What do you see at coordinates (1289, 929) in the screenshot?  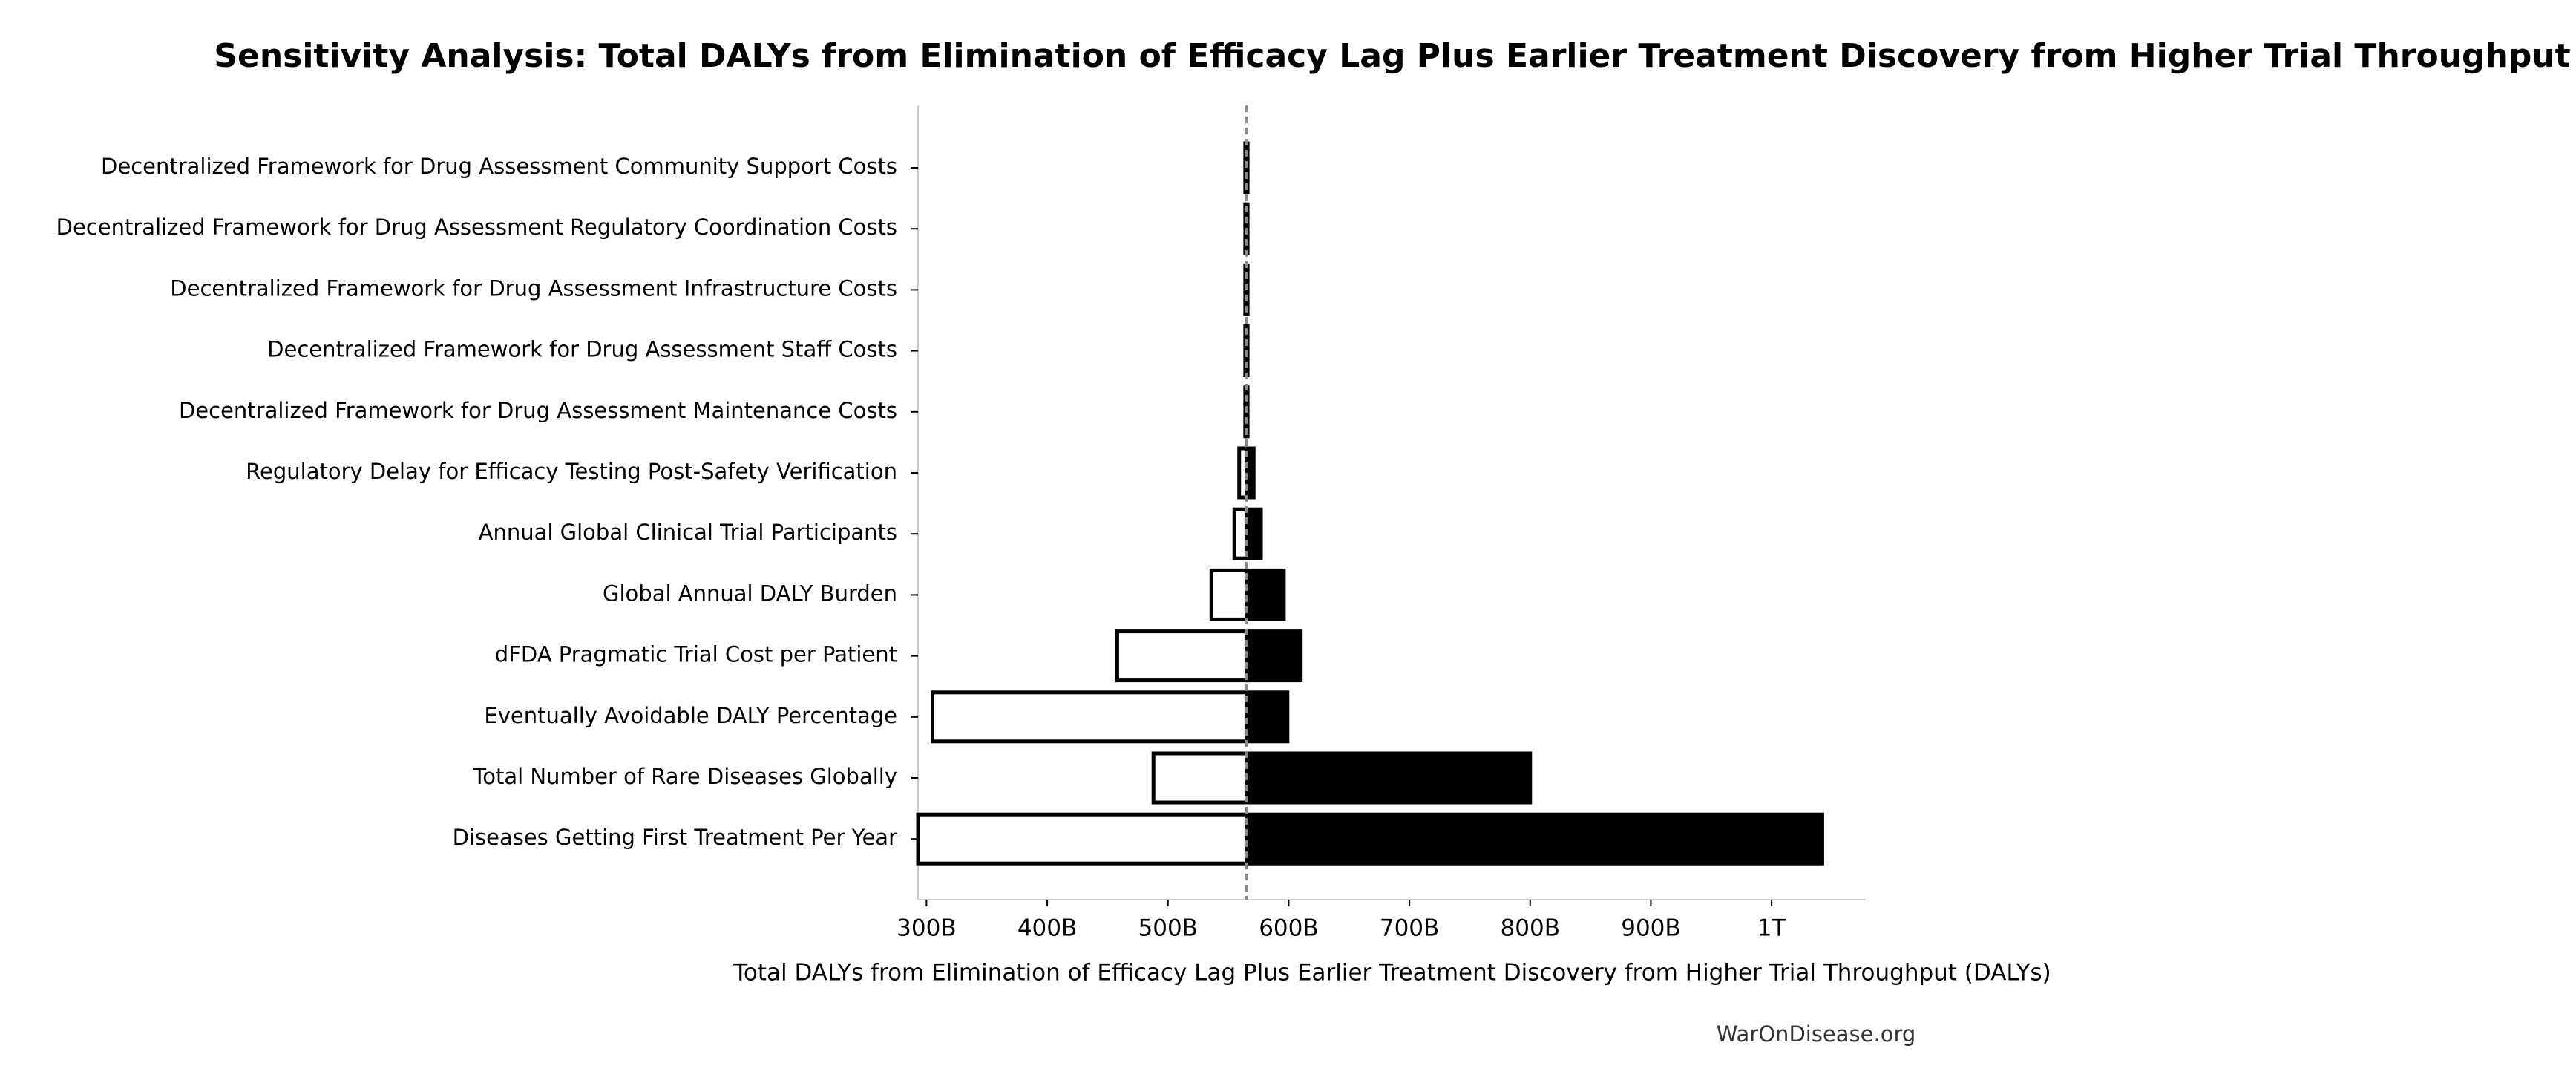 I see `x-tick-label: 600B` at bounding box center [1289, 929].